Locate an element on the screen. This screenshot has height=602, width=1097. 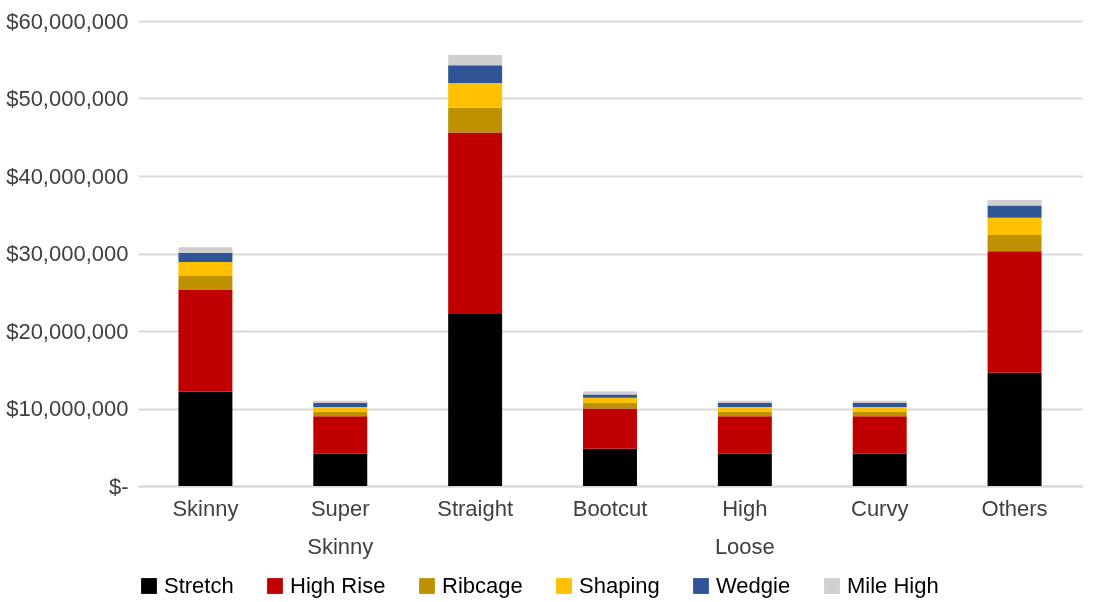
y-tick-label: $60,000,000 is located at coordinates (67, 21).